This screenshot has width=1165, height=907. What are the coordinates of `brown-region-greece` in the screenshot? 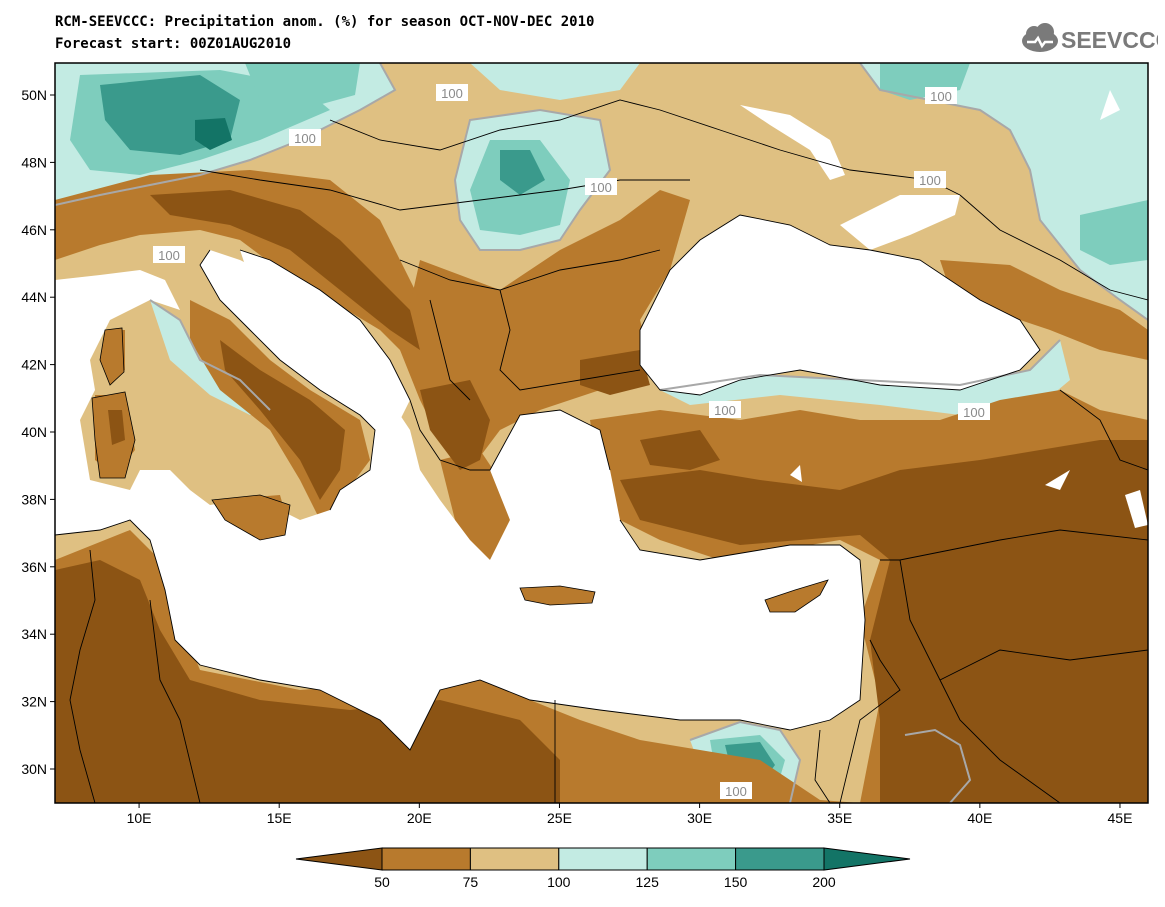 It's located at (475, 505).